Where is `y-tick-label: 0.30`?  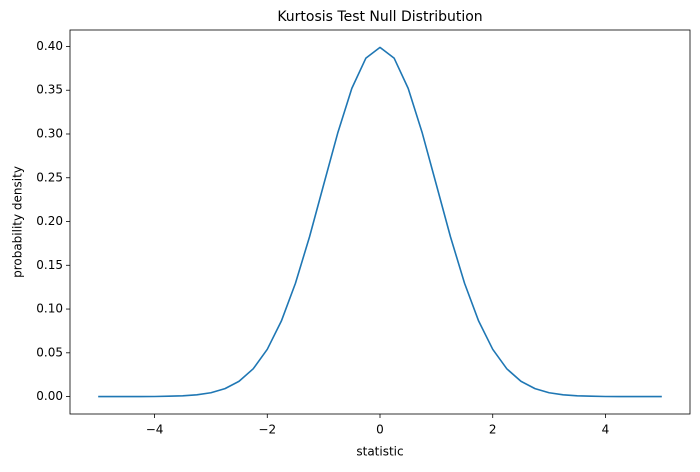 y-tick-label: 0.30 is located at coordinates (49, 133).